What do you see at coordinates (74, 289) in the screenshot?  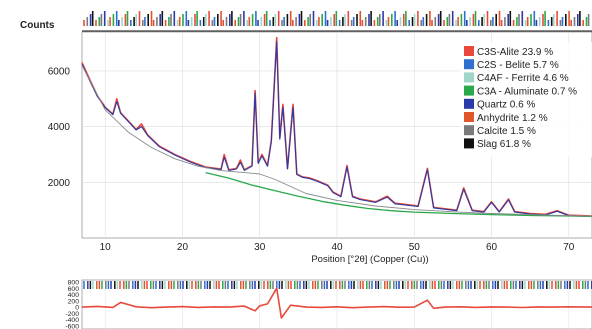 I see `diff-y-tick-label: 600` at bounding box center [74, 289].